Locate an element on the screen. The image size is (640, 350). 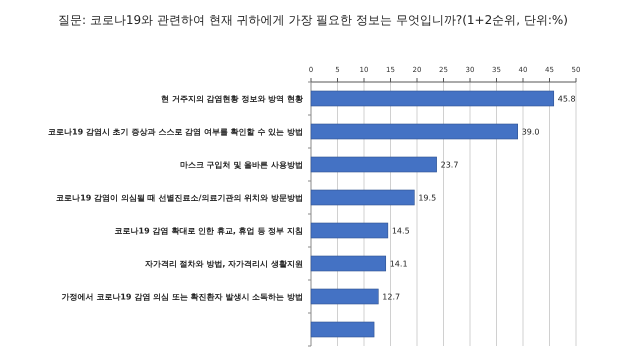
data-label: 12.7 is located at coordinates (391, 297).